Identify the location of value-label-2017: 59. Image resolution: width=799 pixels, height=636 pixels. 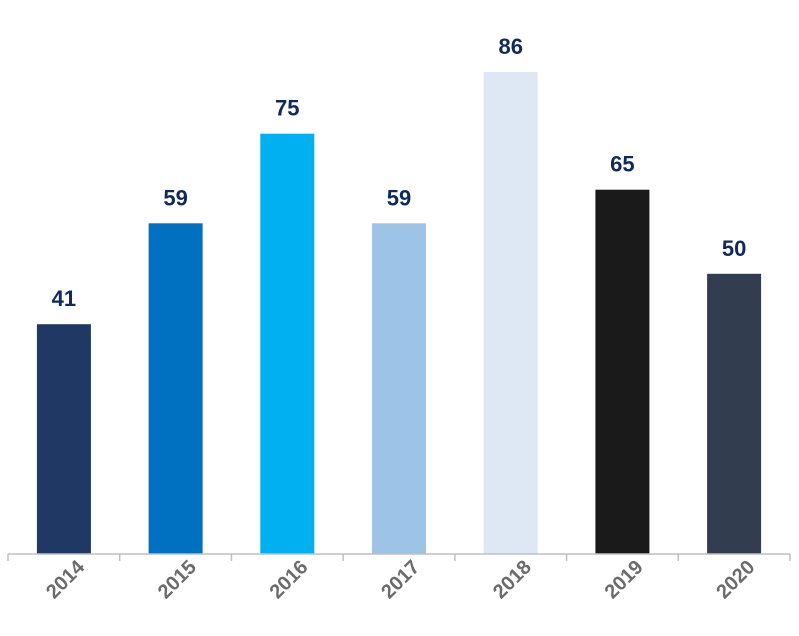
(399, 197).